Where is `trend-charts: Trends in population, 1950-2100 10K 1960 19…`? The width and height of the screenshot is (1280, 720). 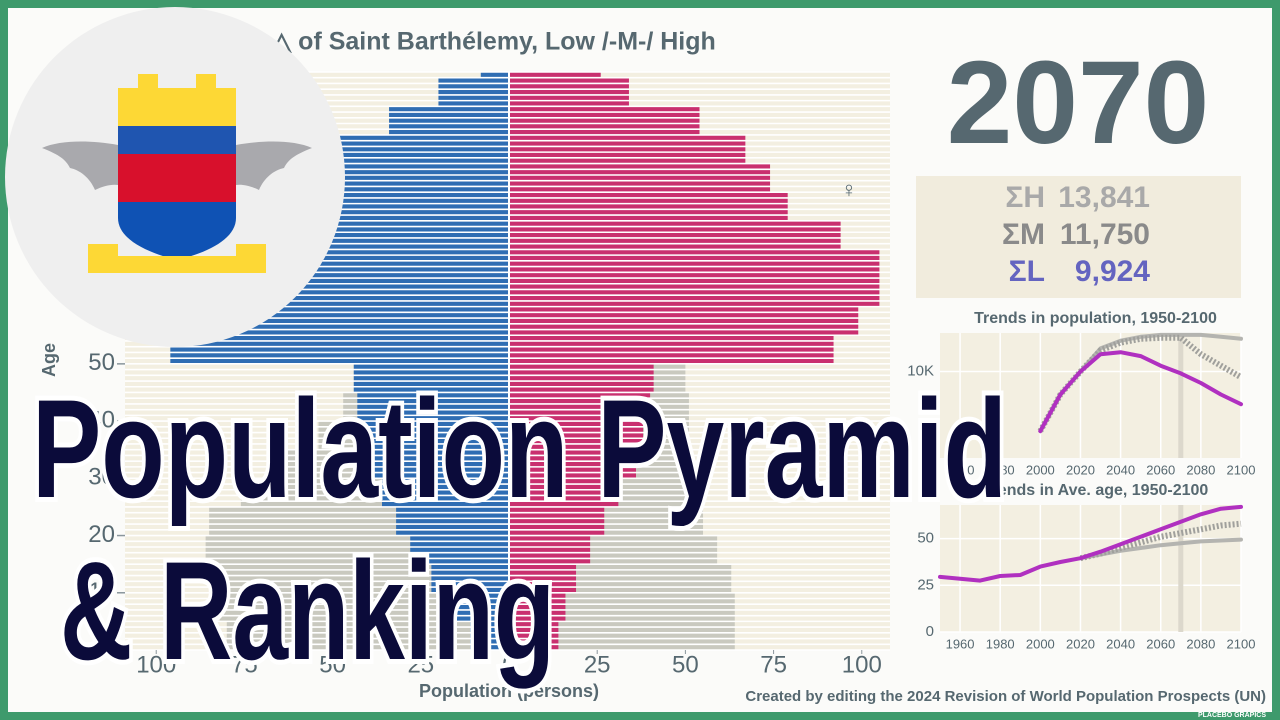 trend-charts: Trends in population, 1950-2100 10K 1960 19… is located at coordinates (1081, 480).